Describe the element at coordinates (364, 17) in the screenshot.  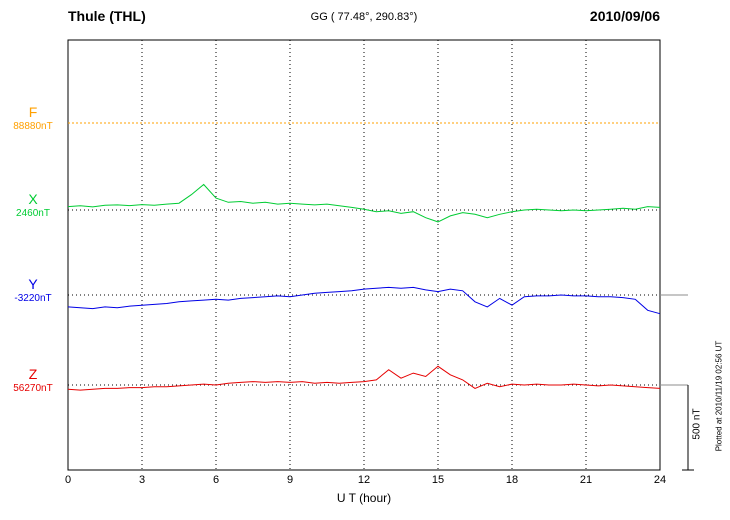
I see `geographic-coordinates: GG ( 77.48°, 290.83°)` at that location.